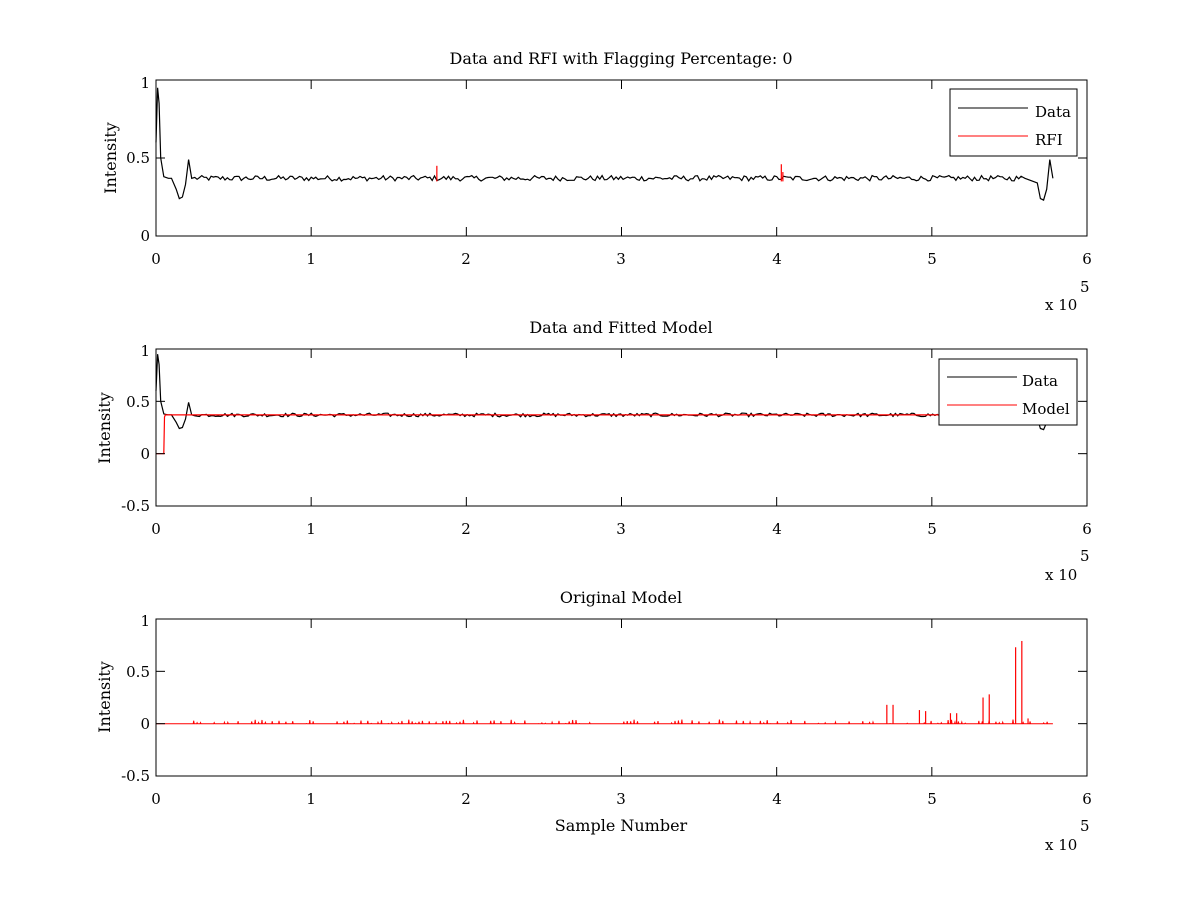  I want to click on legend: Data Model, so click(1008, 392).